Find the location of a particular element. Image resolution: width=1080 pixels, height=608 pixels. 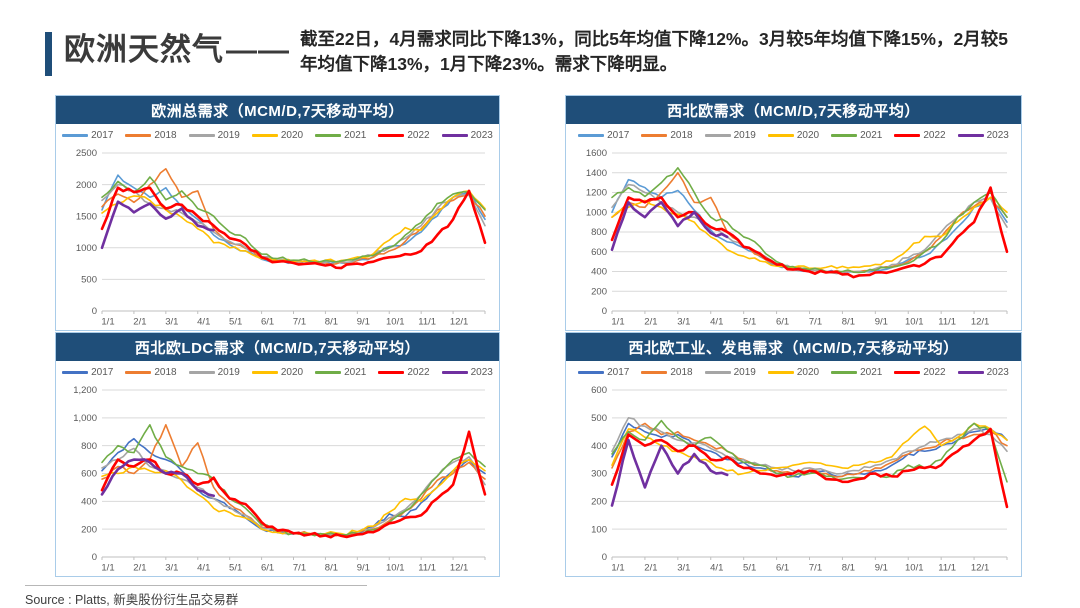

y-tick-label: 1500 is located at coordinates (86, 216).